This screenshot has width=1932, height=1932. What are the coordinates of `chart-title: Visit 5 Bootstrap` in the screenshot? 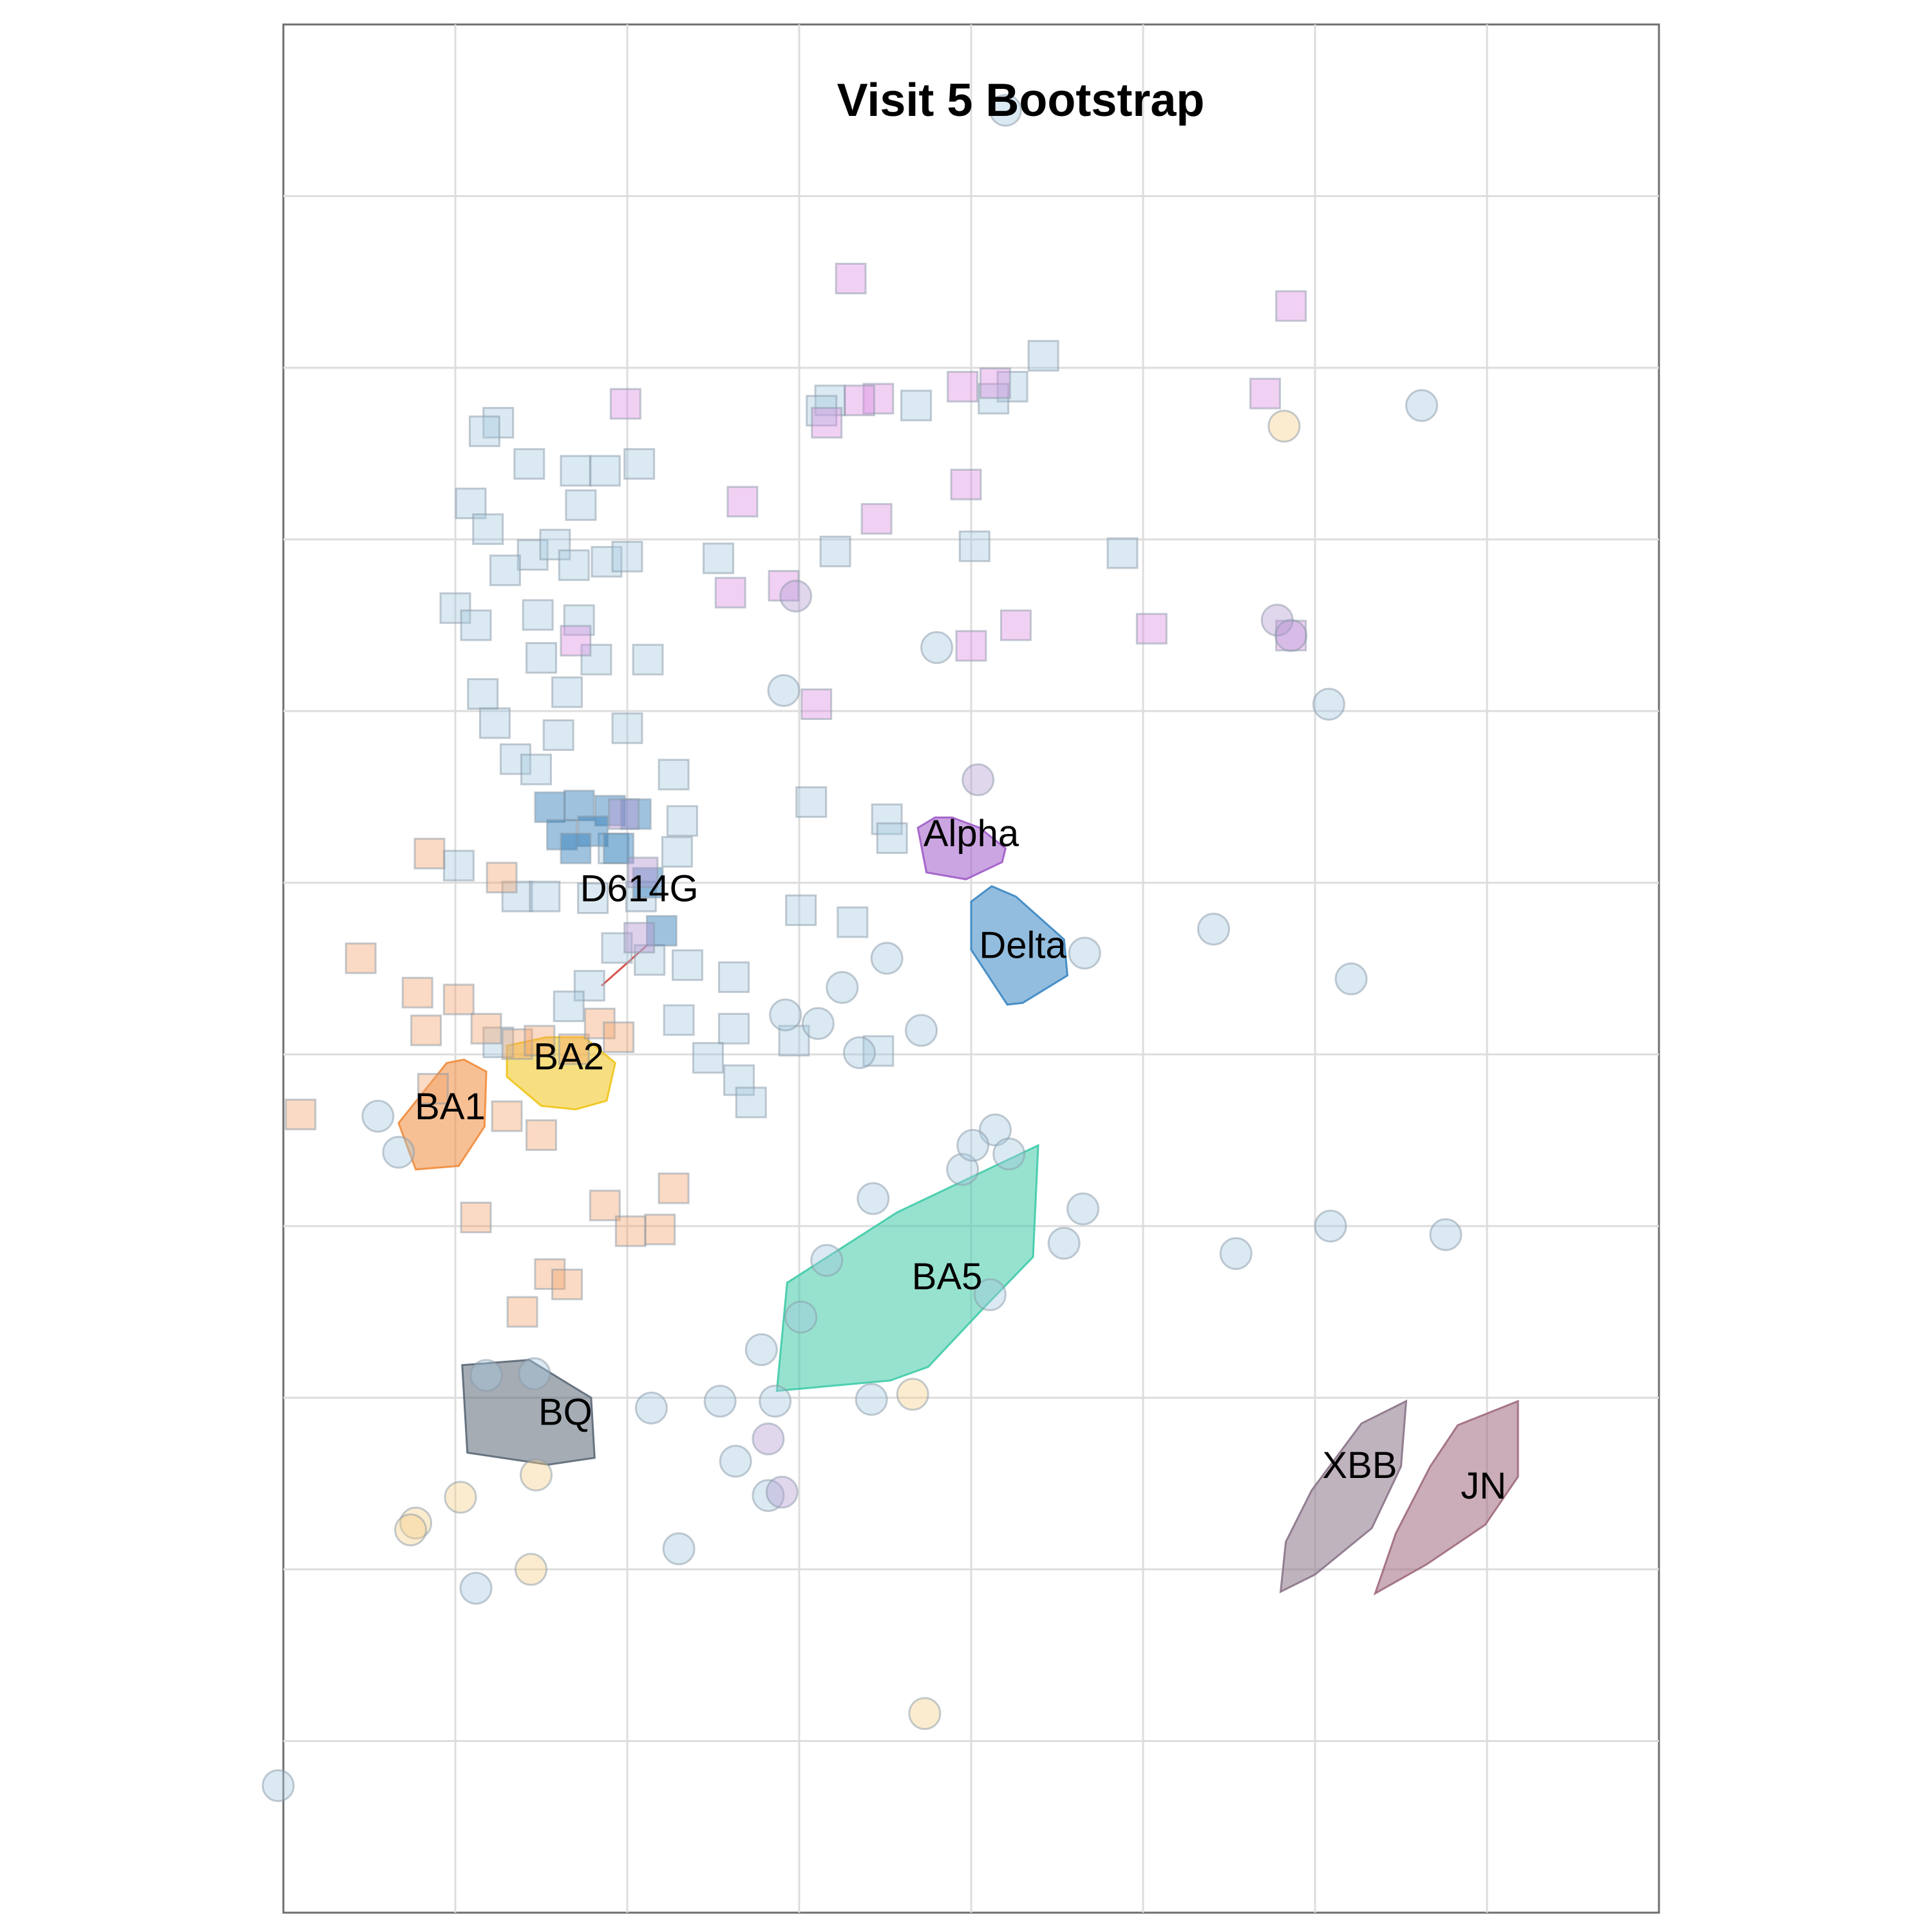 It's located at (1021, 100).